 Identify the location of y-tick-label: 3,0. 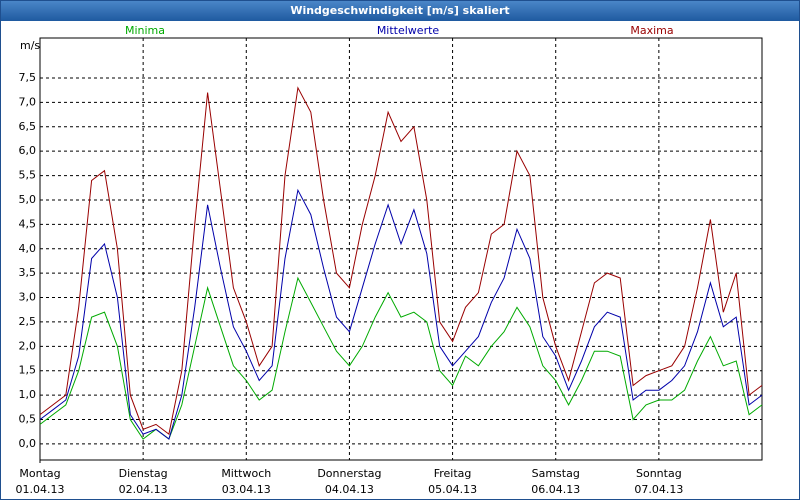
(28, 297).